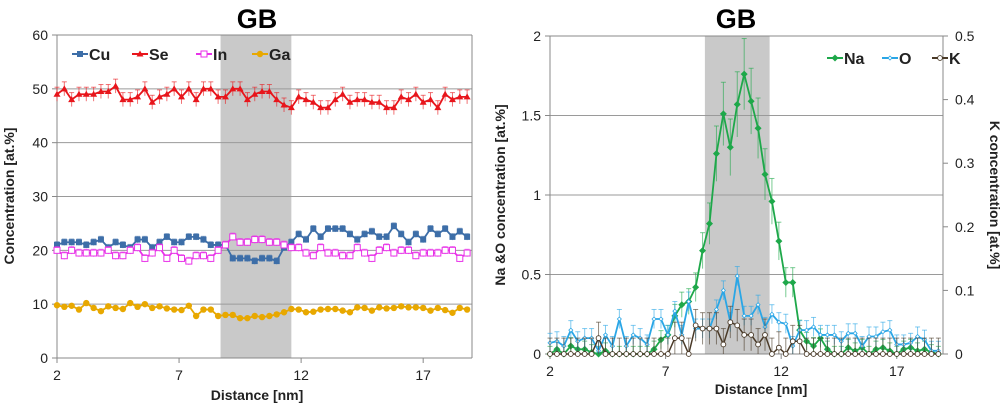 Image resolution: width=1000 pixels, height=404 pixels. Describe the element at coordinates (532, 116) in the screenshot. I see `y-tick-label: 1.5` at that location.